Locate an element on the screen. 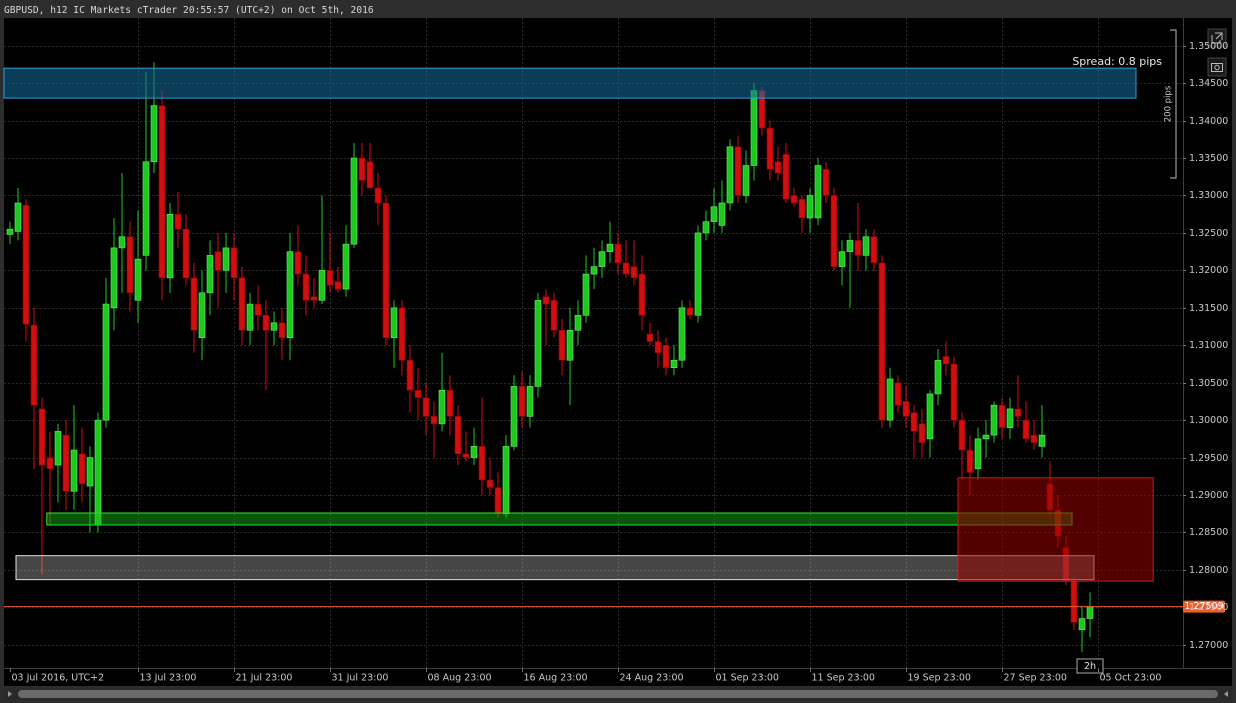 The height and width of the screenshot is (703, 1236). scroll-right is located at coordinates (1226, 694).